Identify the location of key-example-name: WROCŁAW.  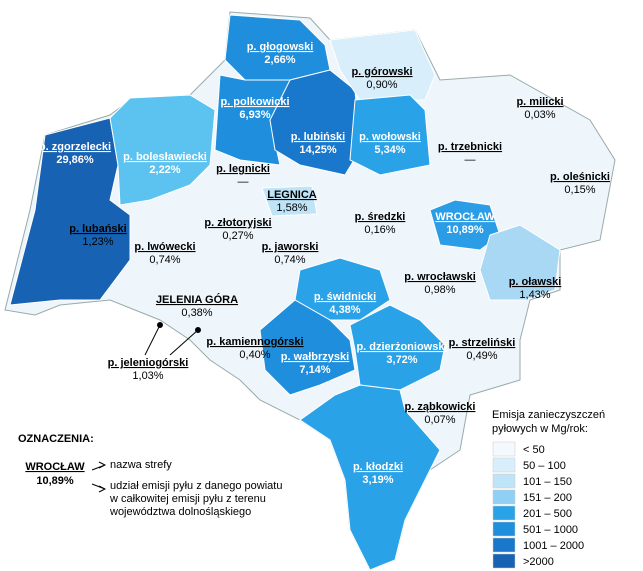
(55, 467).